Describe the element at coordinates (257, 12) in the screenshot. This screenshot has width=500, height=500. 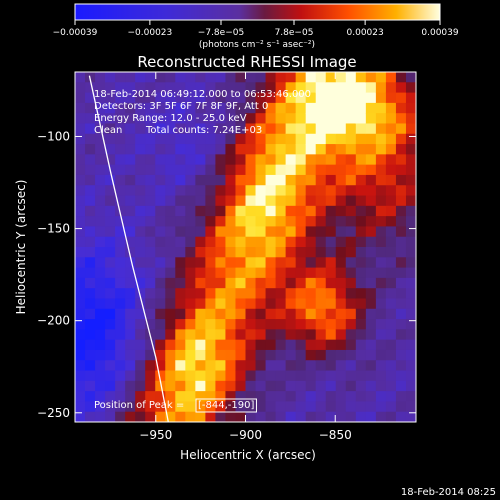
I see `colorbar` at that location.